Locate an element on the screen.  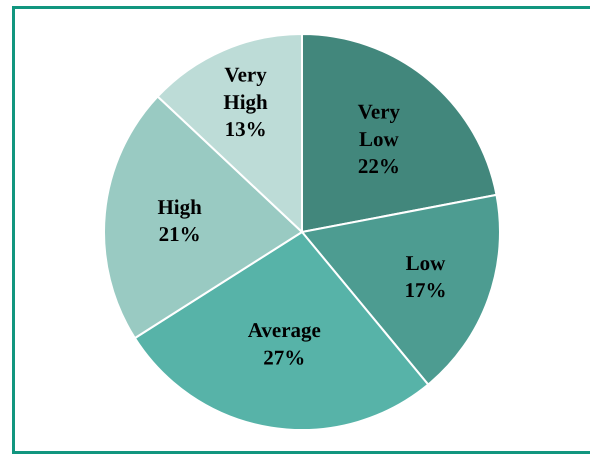
data-label: 21% is located at coordinates (179, 234).